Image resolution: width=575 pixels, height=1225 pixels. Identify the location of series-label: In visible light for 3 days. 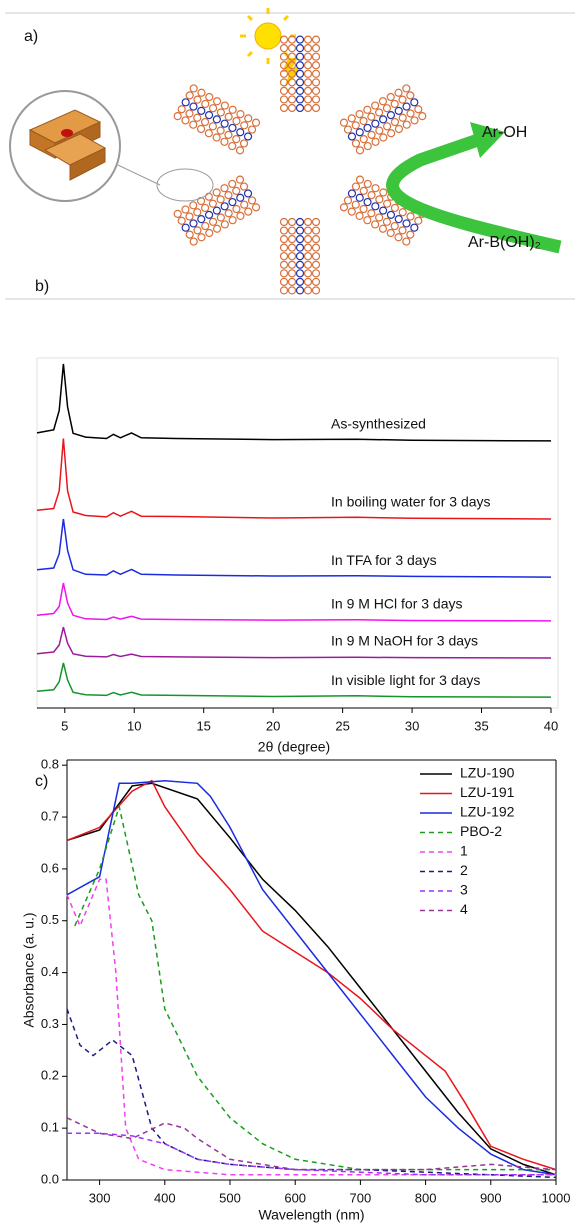
(405, 680).